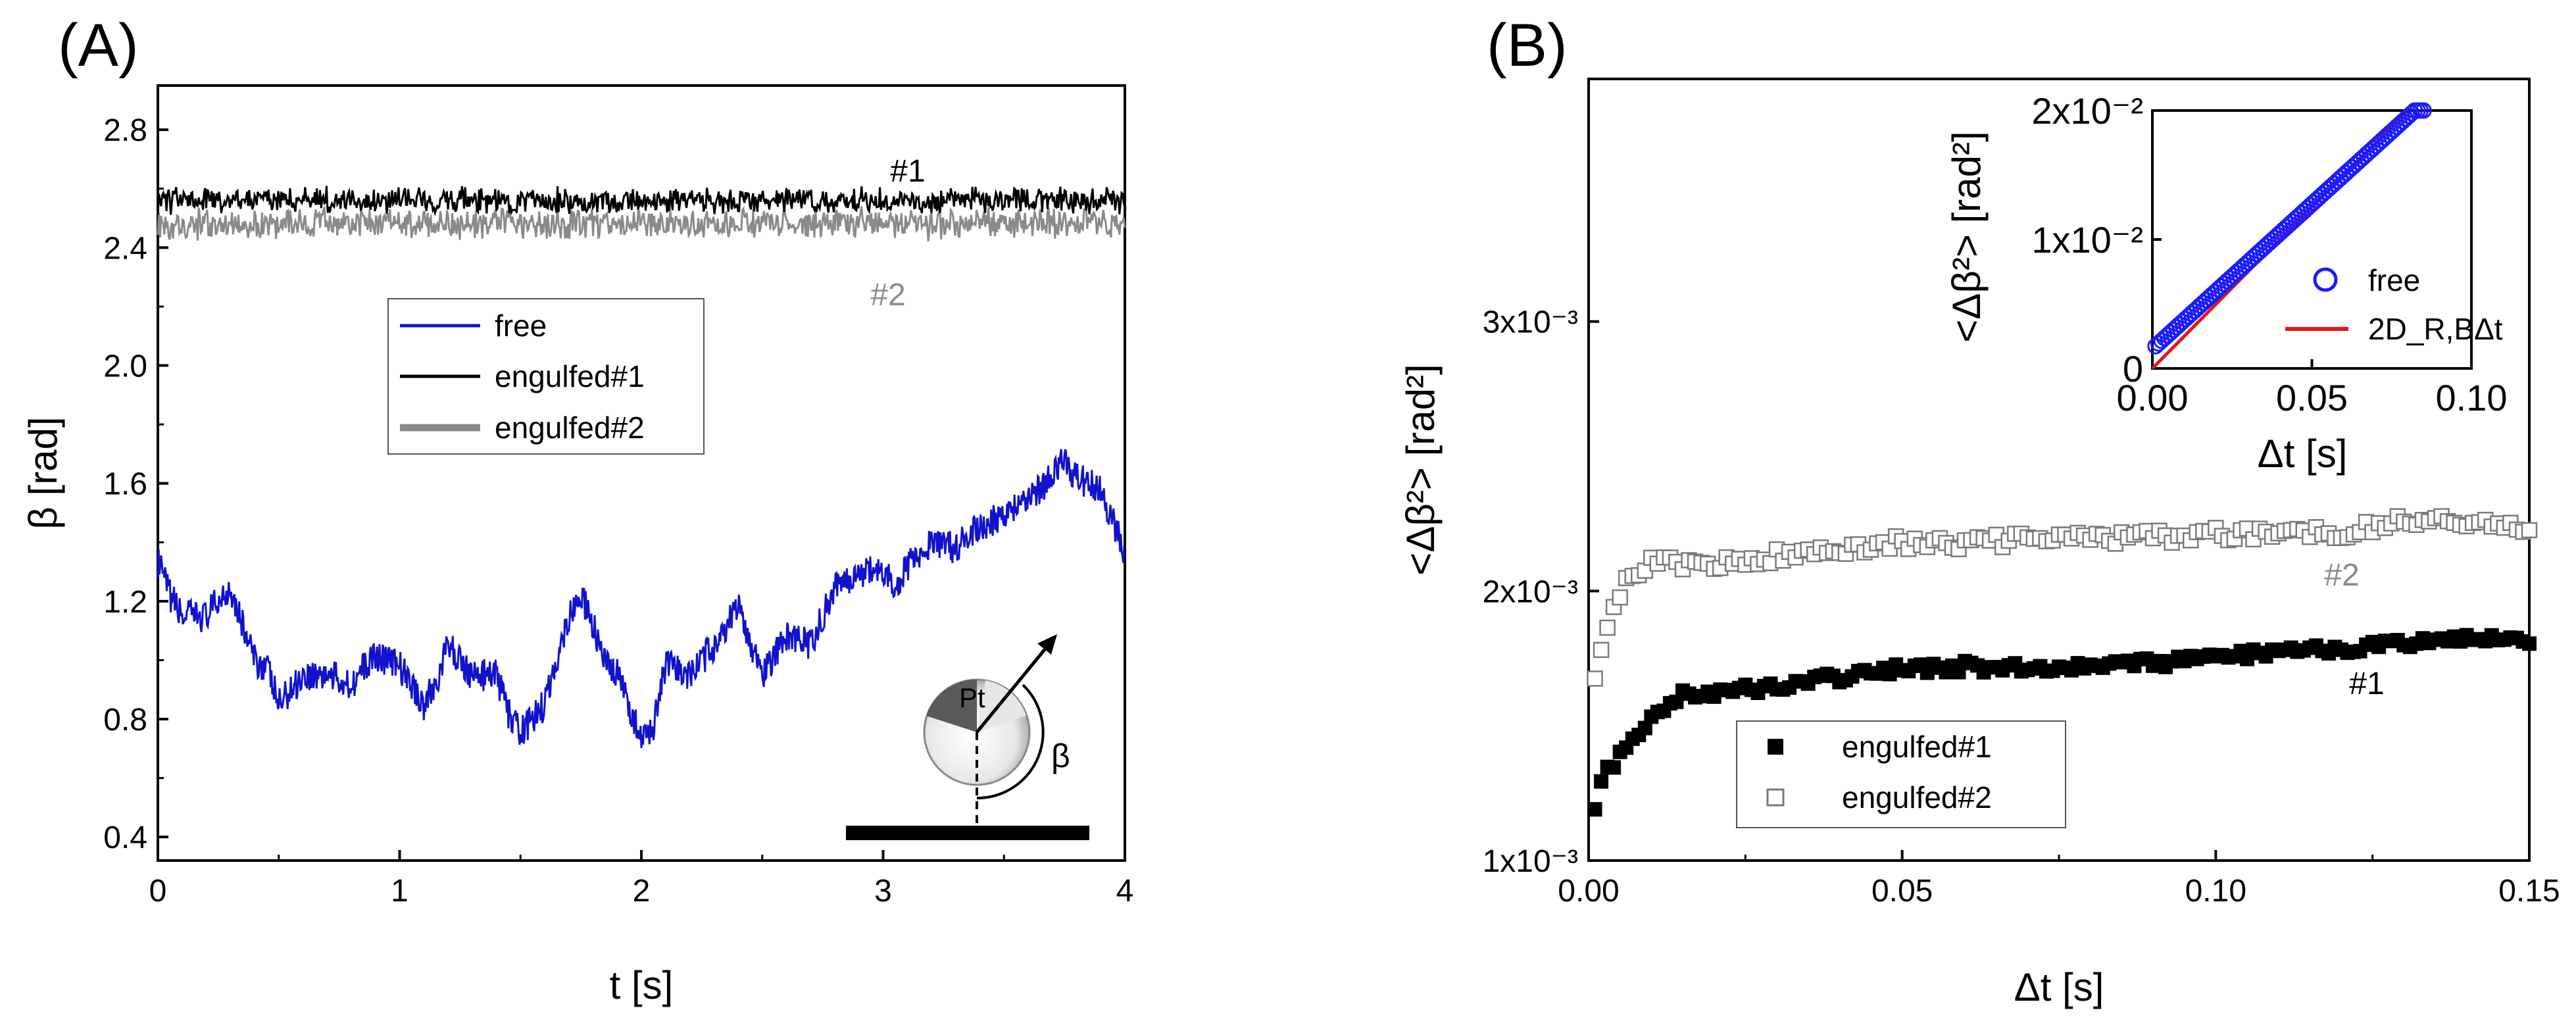 The image size is (2576, 1027). I want to click on panel-b-series, so click(2062, 662).